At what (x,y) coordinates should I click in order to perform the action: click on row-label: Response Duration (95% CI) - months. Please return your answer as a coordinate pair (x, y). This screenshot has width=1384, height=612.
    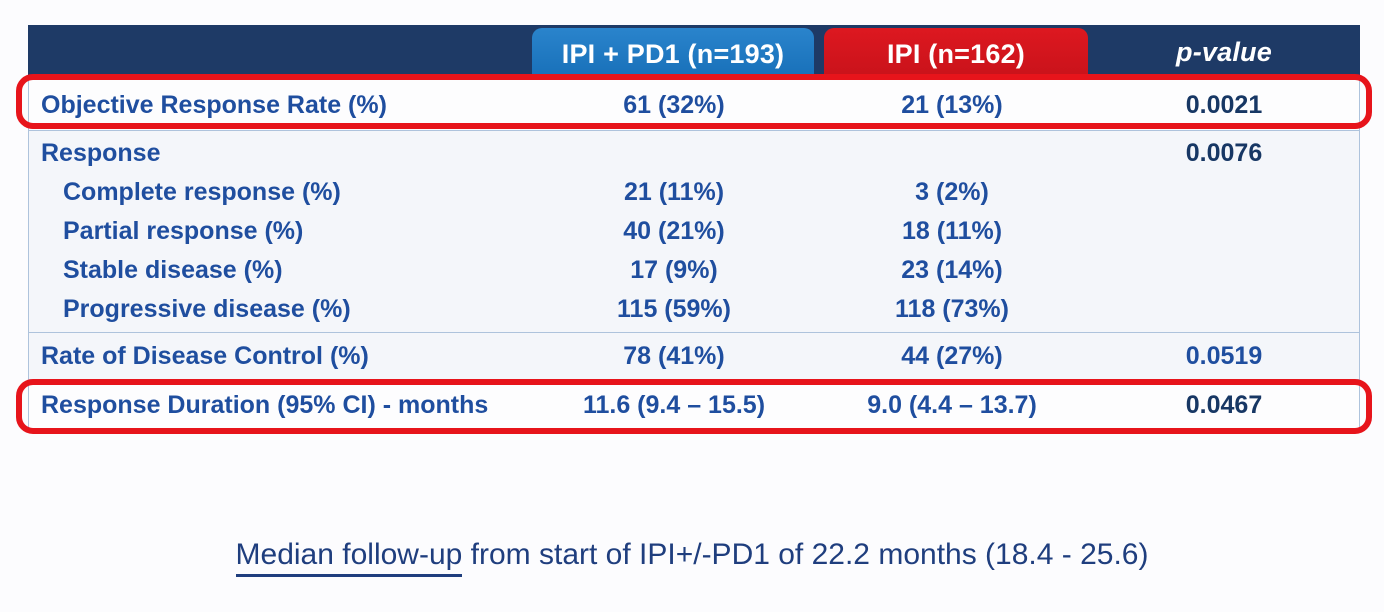
    Looking at the image, I should click on (265, 404).